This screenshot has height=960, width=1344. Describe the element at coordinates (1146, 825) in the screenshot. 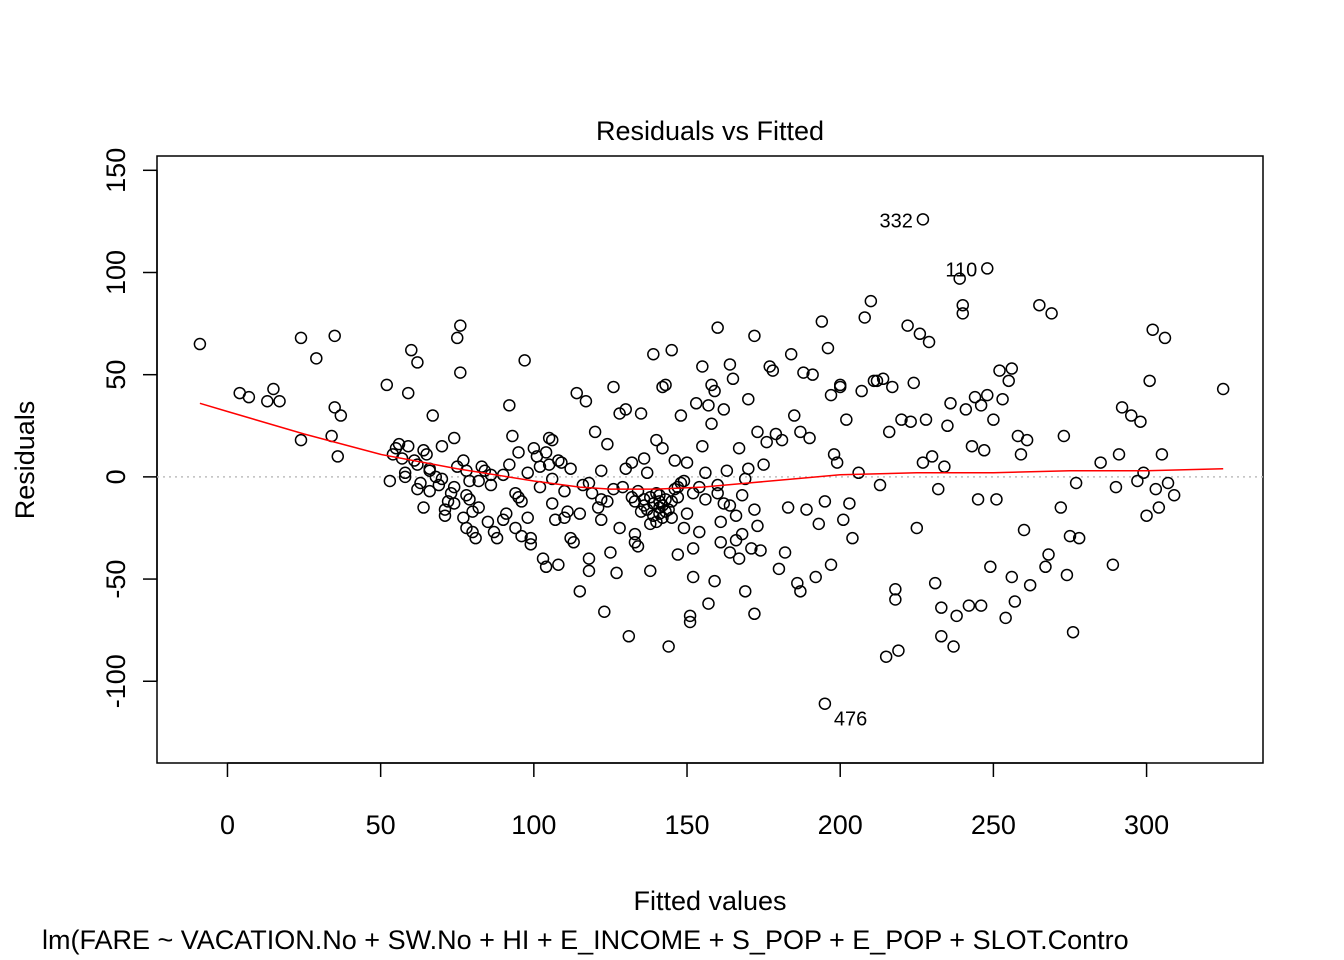

I see `x-tick-label: 300` at that location.